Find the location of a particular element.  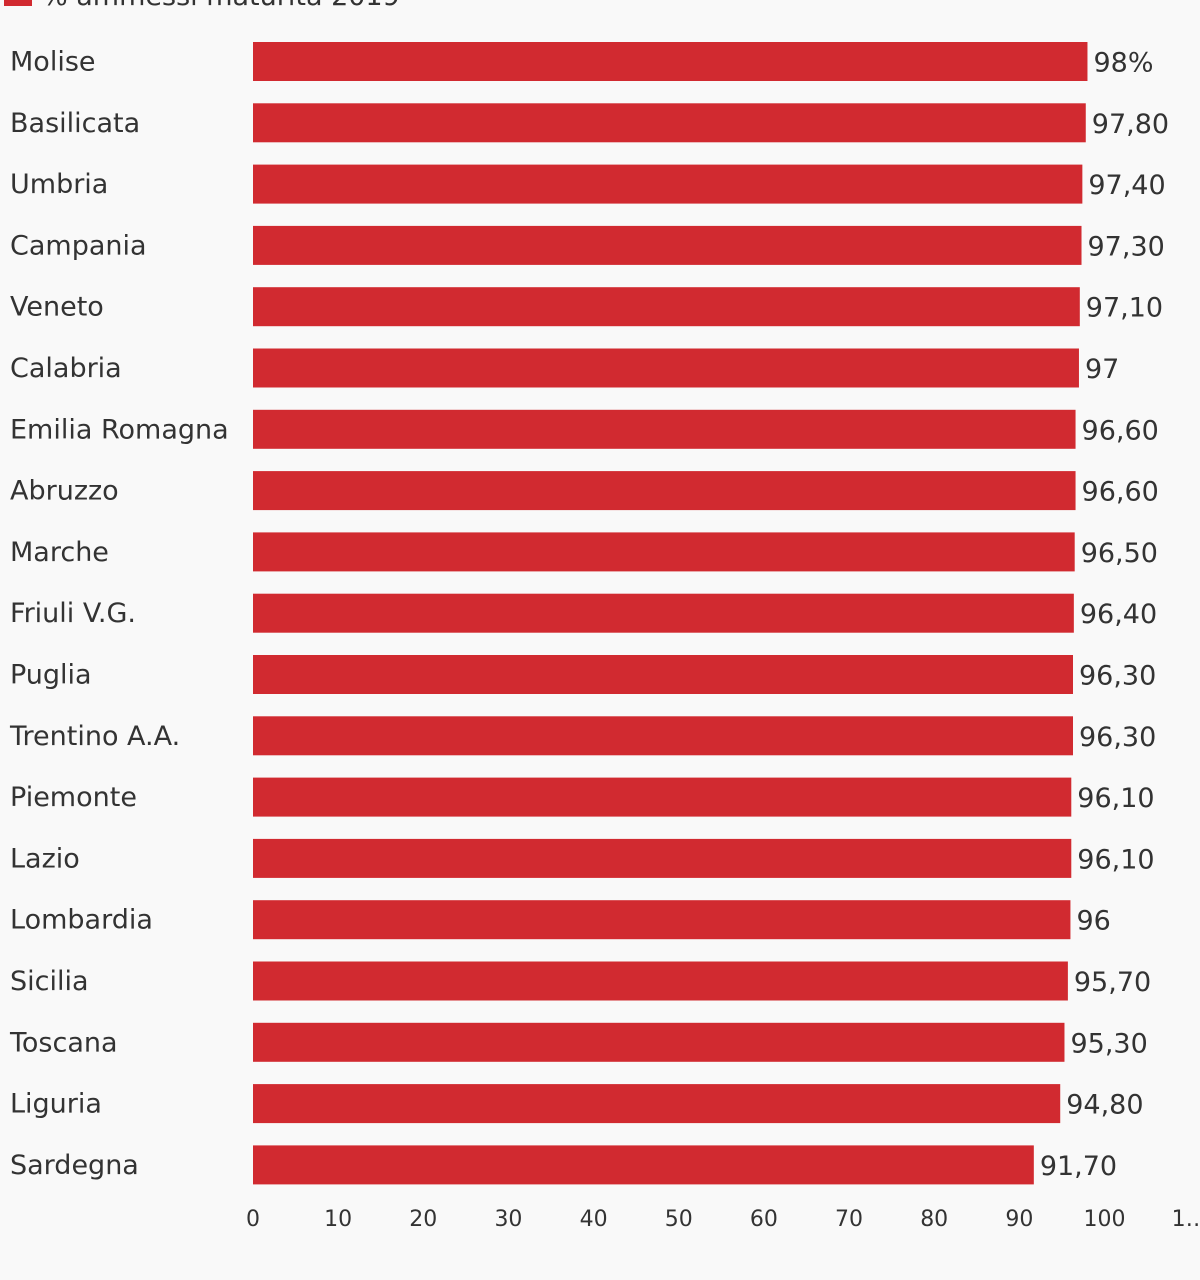

legend: % ammessi maturità 2019 is located at coordinates (202, 6).